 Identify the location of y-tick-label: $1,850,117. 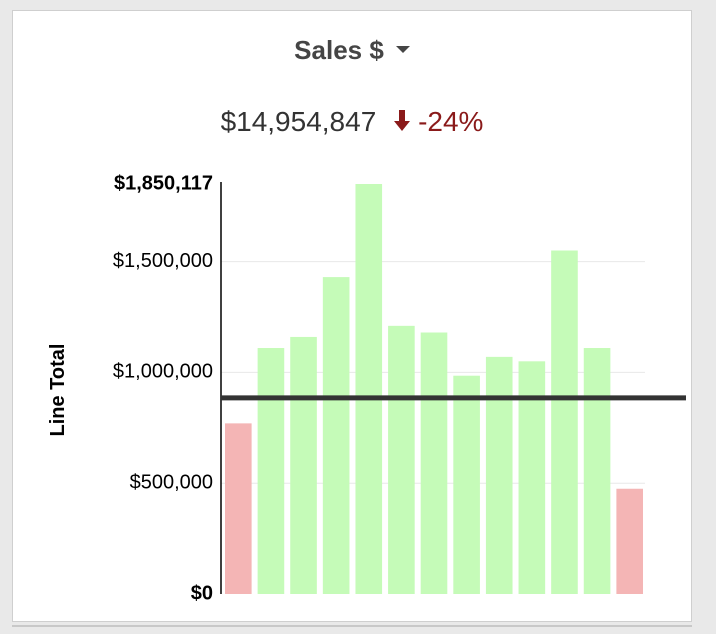
(163, 183).